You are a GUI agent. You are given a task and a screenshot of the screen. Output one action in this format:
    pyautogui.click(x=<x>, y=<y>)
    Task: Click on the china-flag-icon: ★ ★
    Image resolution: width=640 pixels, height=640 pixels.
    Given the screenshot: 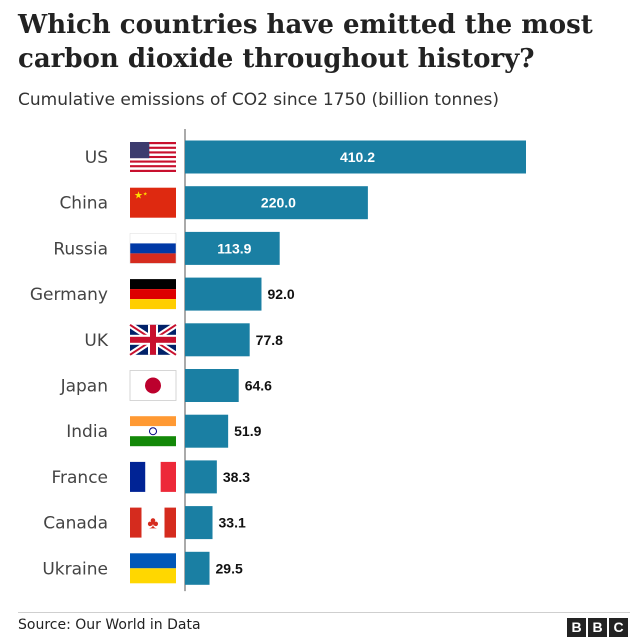 What is the action you would take?
    pyautogui.click(x=153, y=202)
    